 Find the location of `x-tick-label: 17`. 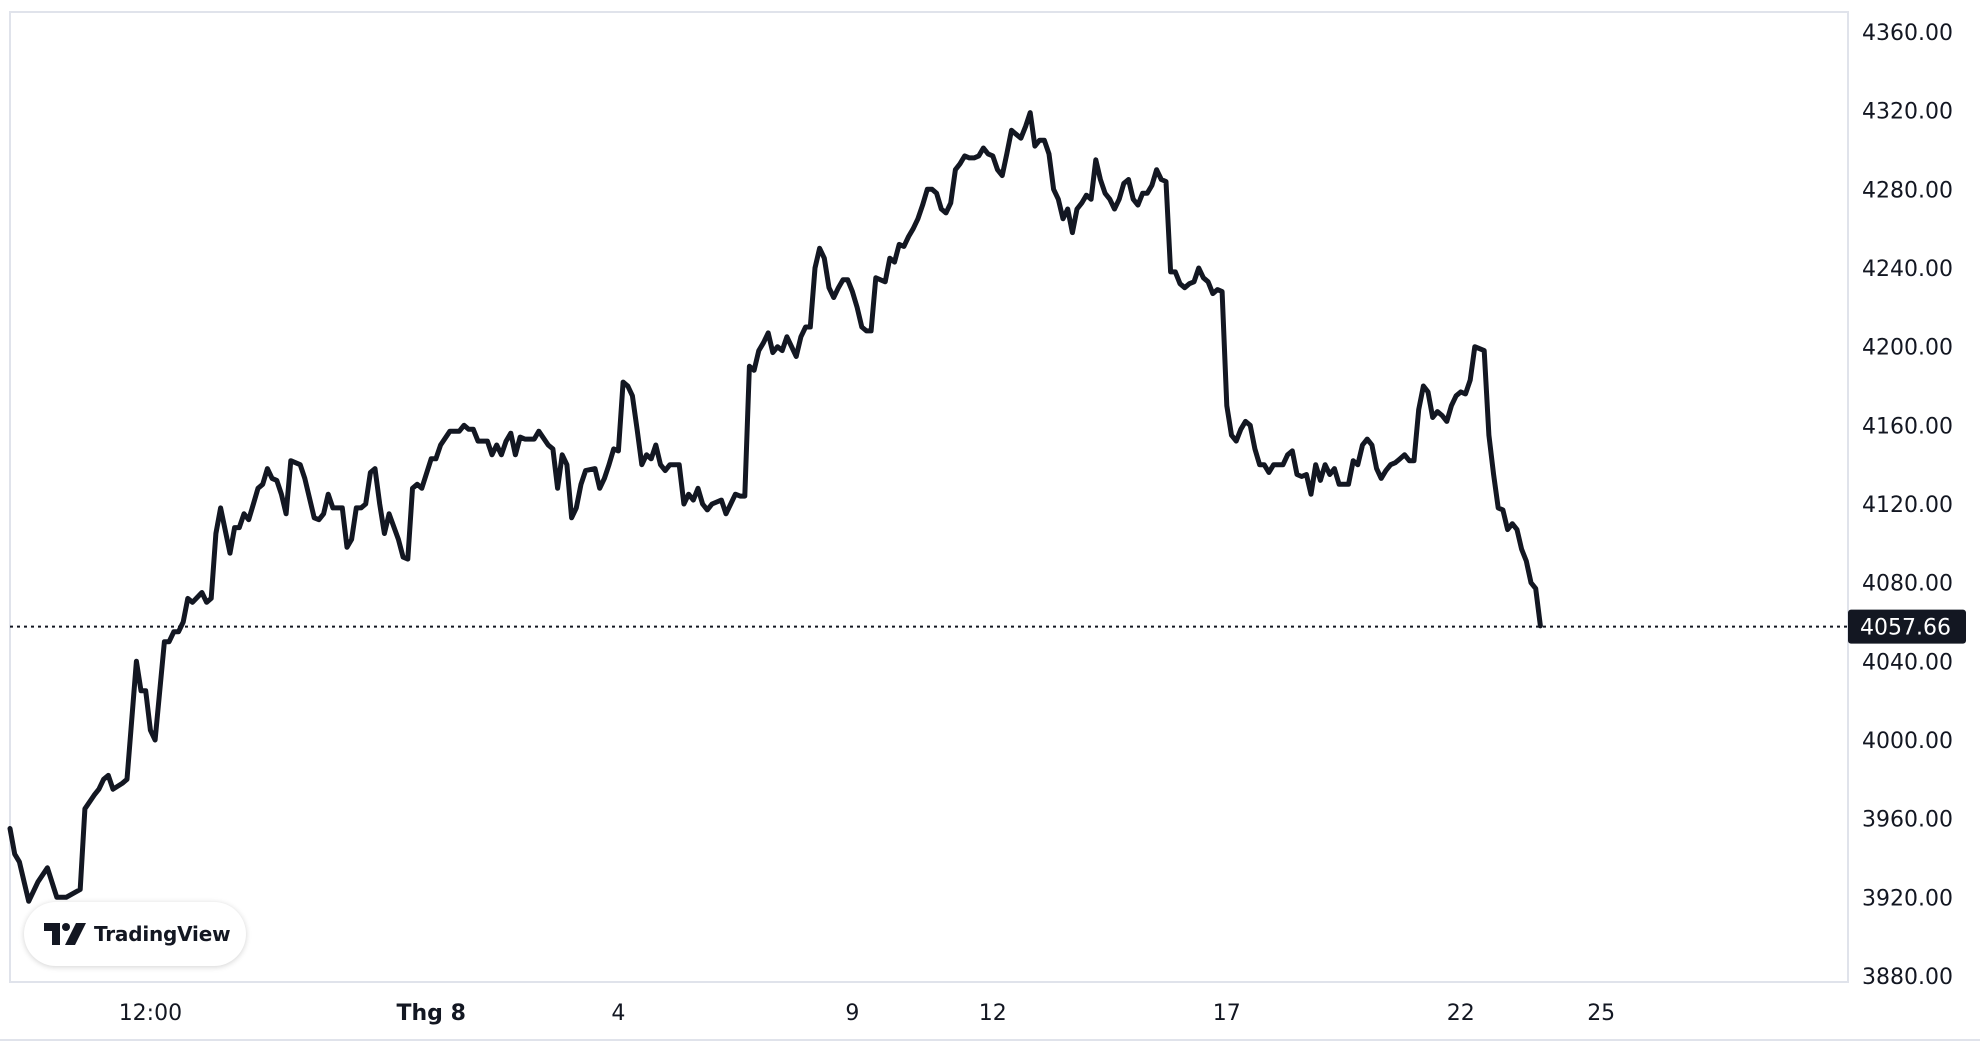

x-tick-label: 17 is located at coordinates (1227, 1013).